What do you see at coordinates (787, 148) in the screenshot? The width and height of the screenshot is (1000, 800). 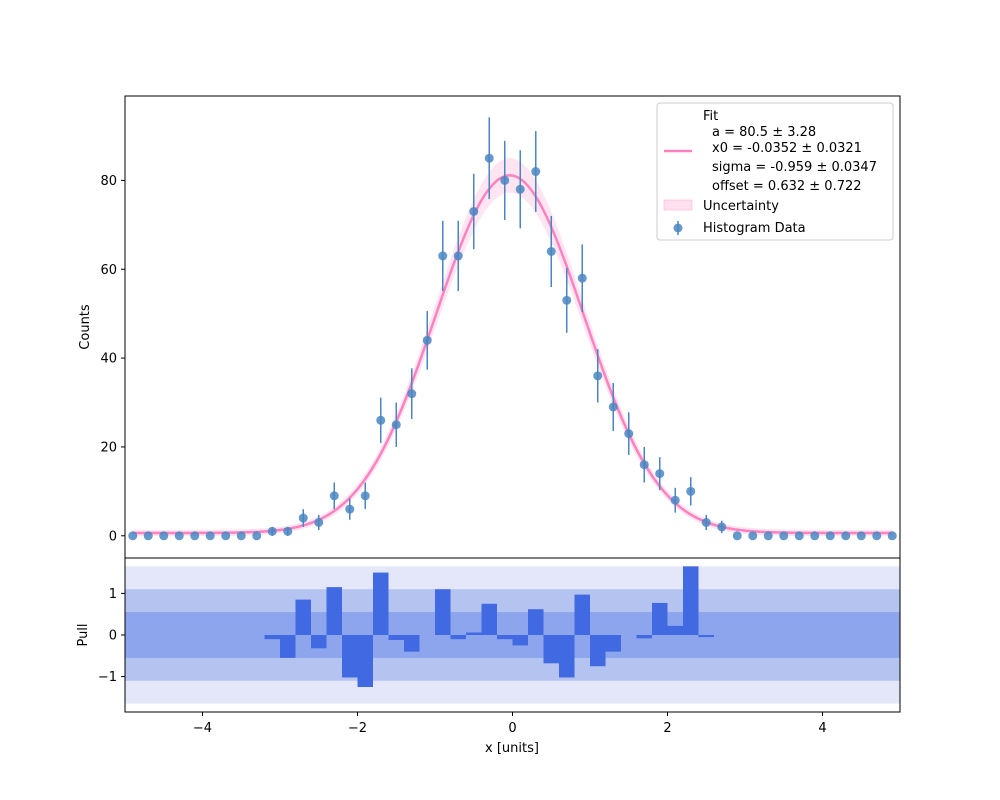 I see `legend-fit-param-x0: x0 = -0.0352 ± 0.0321` at bounding box center [787, 148].